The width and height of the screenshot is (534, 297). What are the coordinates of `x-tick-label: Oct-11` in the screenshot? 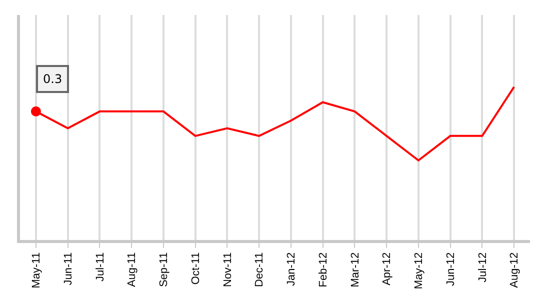 It's located at (196, 268).